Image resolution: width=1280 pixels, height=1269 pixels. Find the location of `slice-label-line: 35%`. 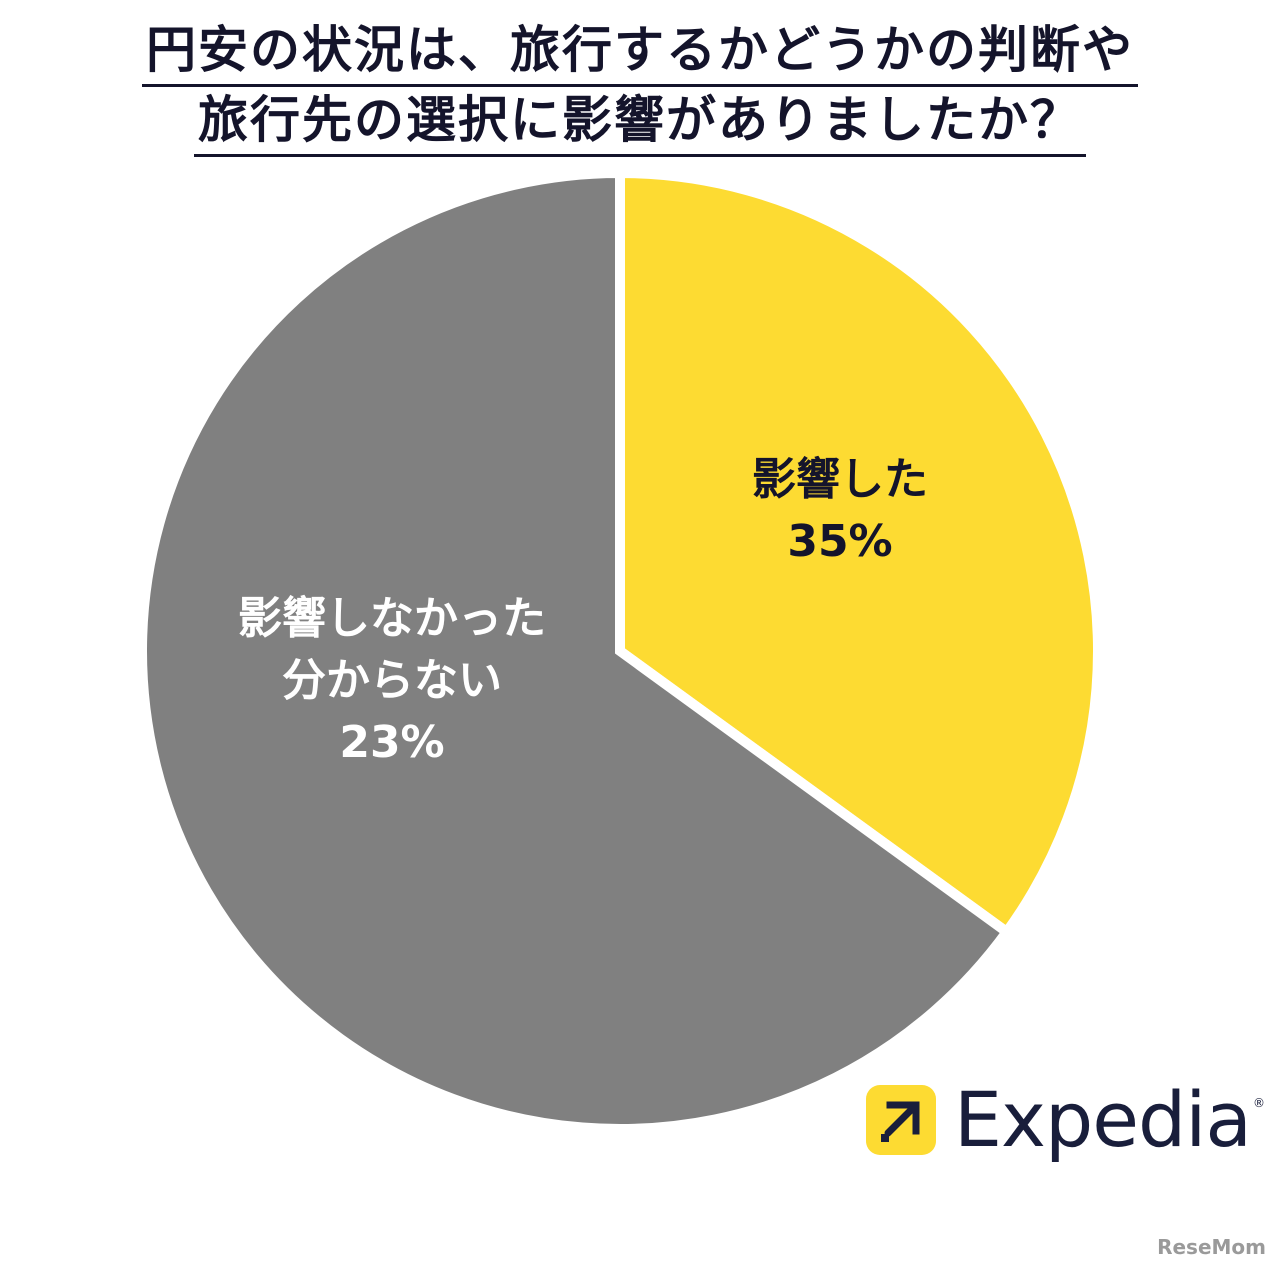

slice-label-line: 35% is located at coordinates (839, 541).